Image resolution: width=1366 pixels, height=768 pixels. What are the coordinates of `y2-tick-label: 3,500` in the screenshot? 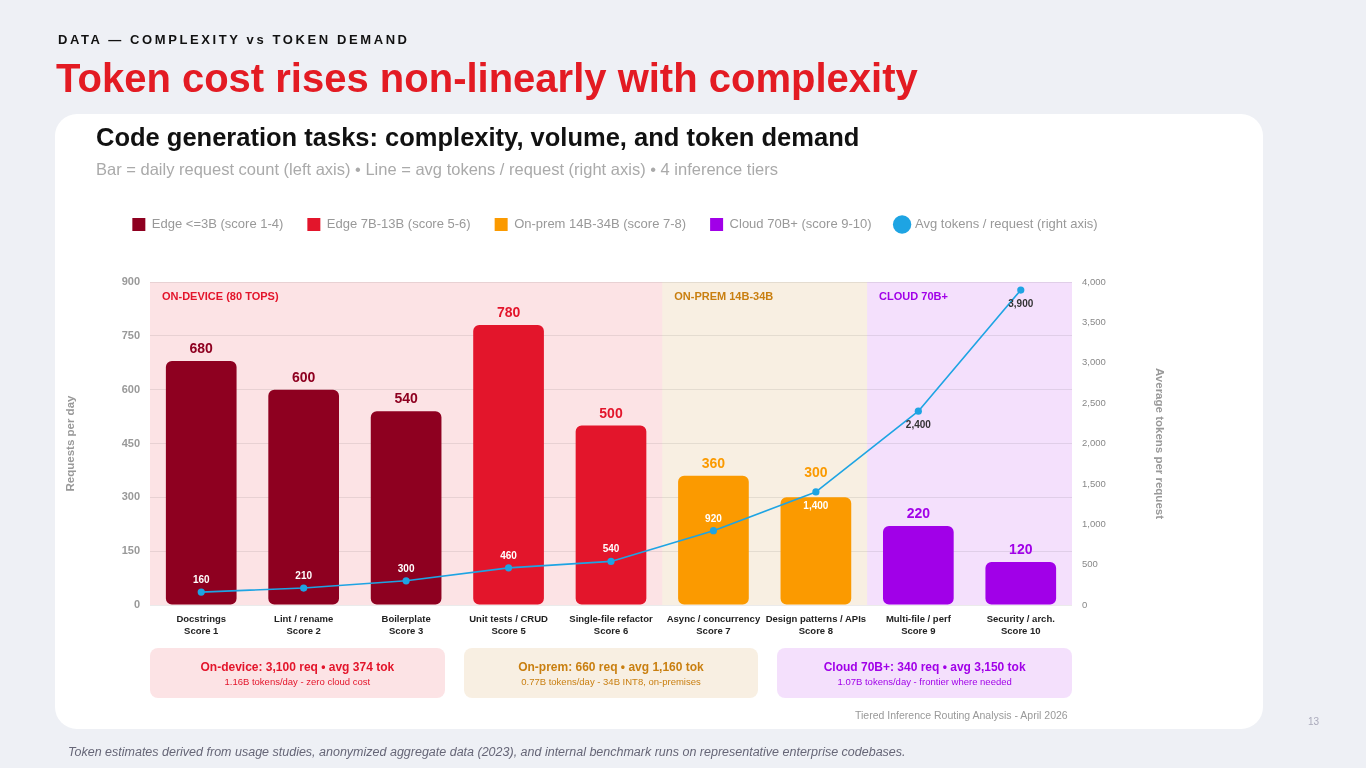 It's located at (1094, 321).